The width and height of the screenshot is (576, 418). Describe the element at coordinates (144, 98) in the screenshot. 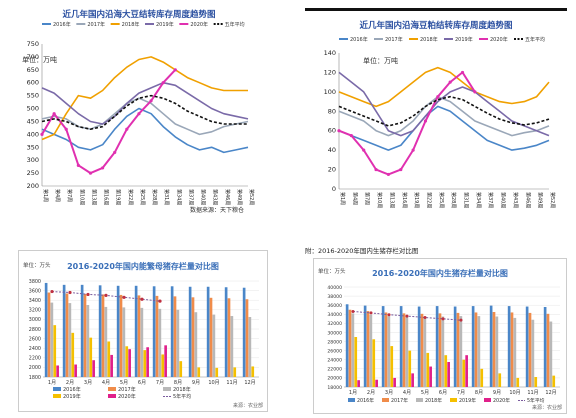

I see `soybean-series-line` at that location.